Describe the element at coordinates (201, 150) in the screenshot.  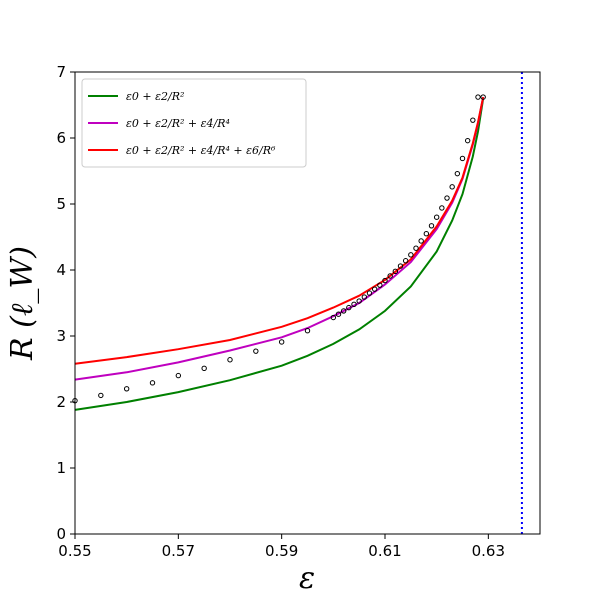
I see `legend-label: ε0 + ε2/R² + ε4/R⁴ + ε6/R⁶` at that location.